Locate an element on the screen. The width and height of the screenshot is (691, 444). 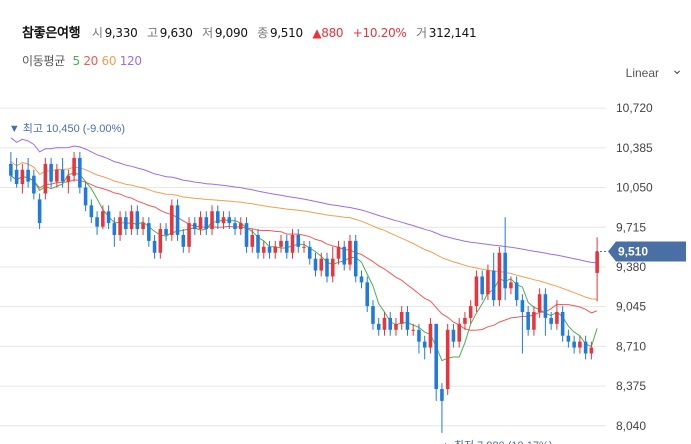
high-label: 고 is located at coordinates (152, 33).